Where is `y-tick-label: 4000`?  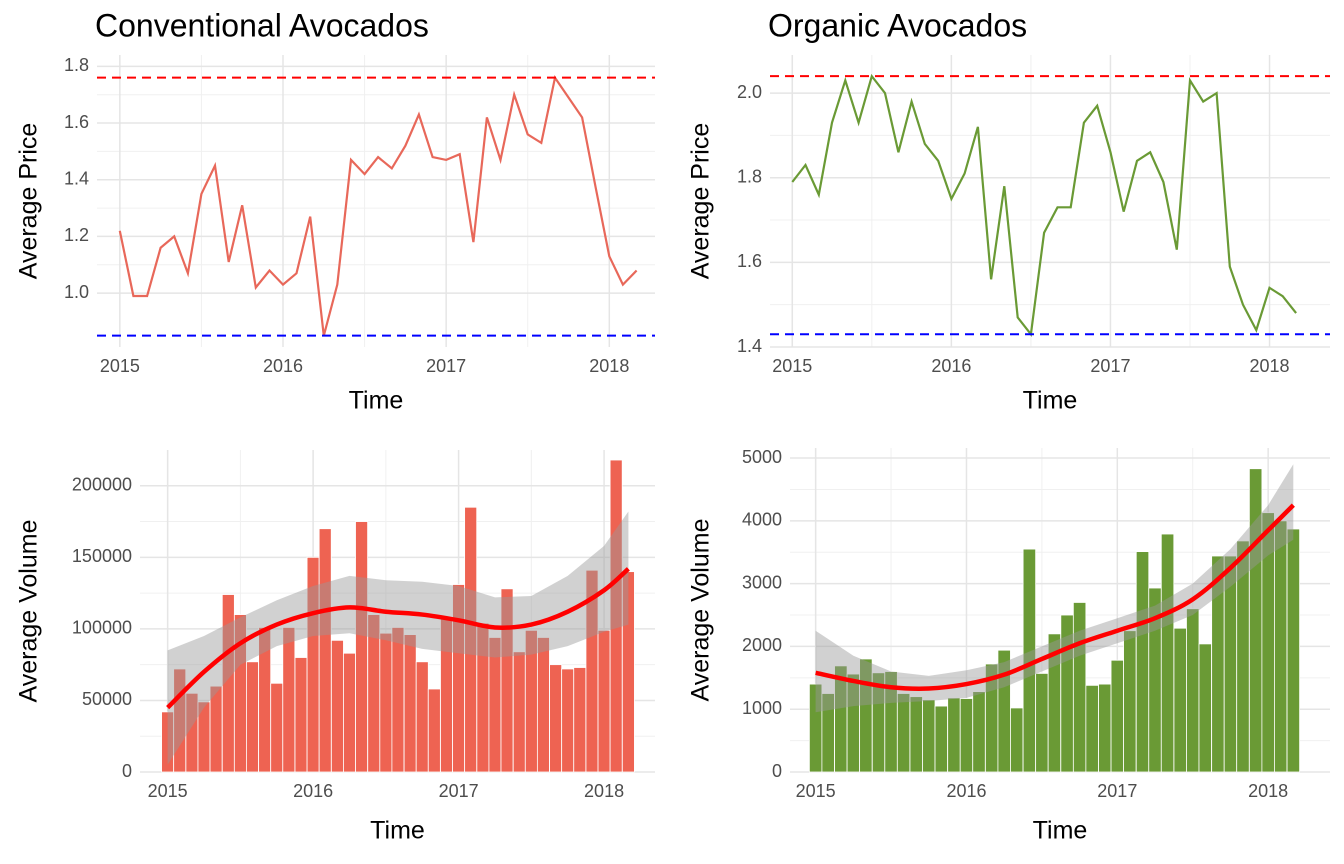 y-tick-label: 4000 is located at coordinates (762, 520).